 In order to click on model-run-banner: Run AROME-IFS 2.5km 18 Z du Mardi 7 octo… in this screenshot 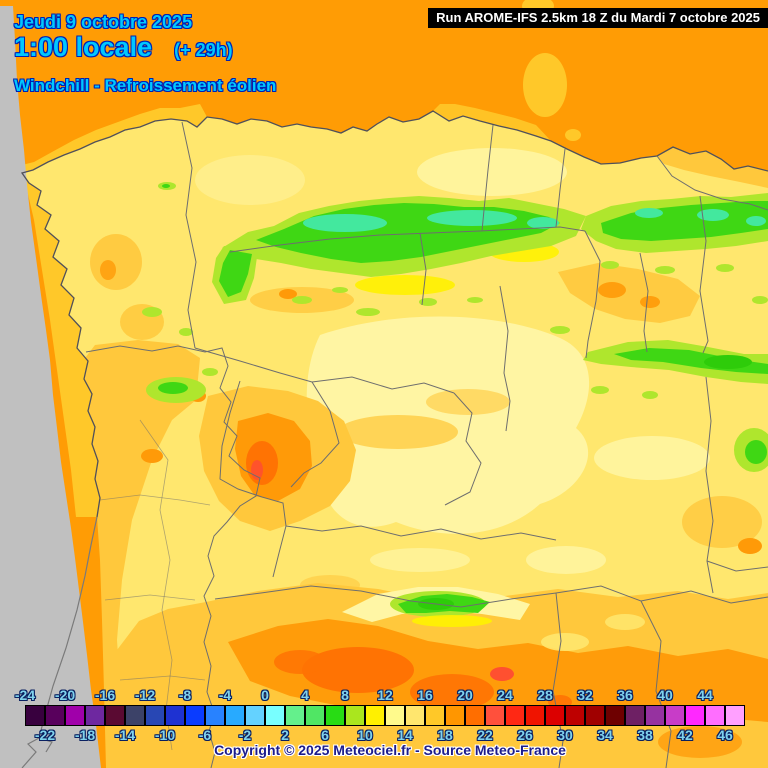, I will do `click(598, 18)`.